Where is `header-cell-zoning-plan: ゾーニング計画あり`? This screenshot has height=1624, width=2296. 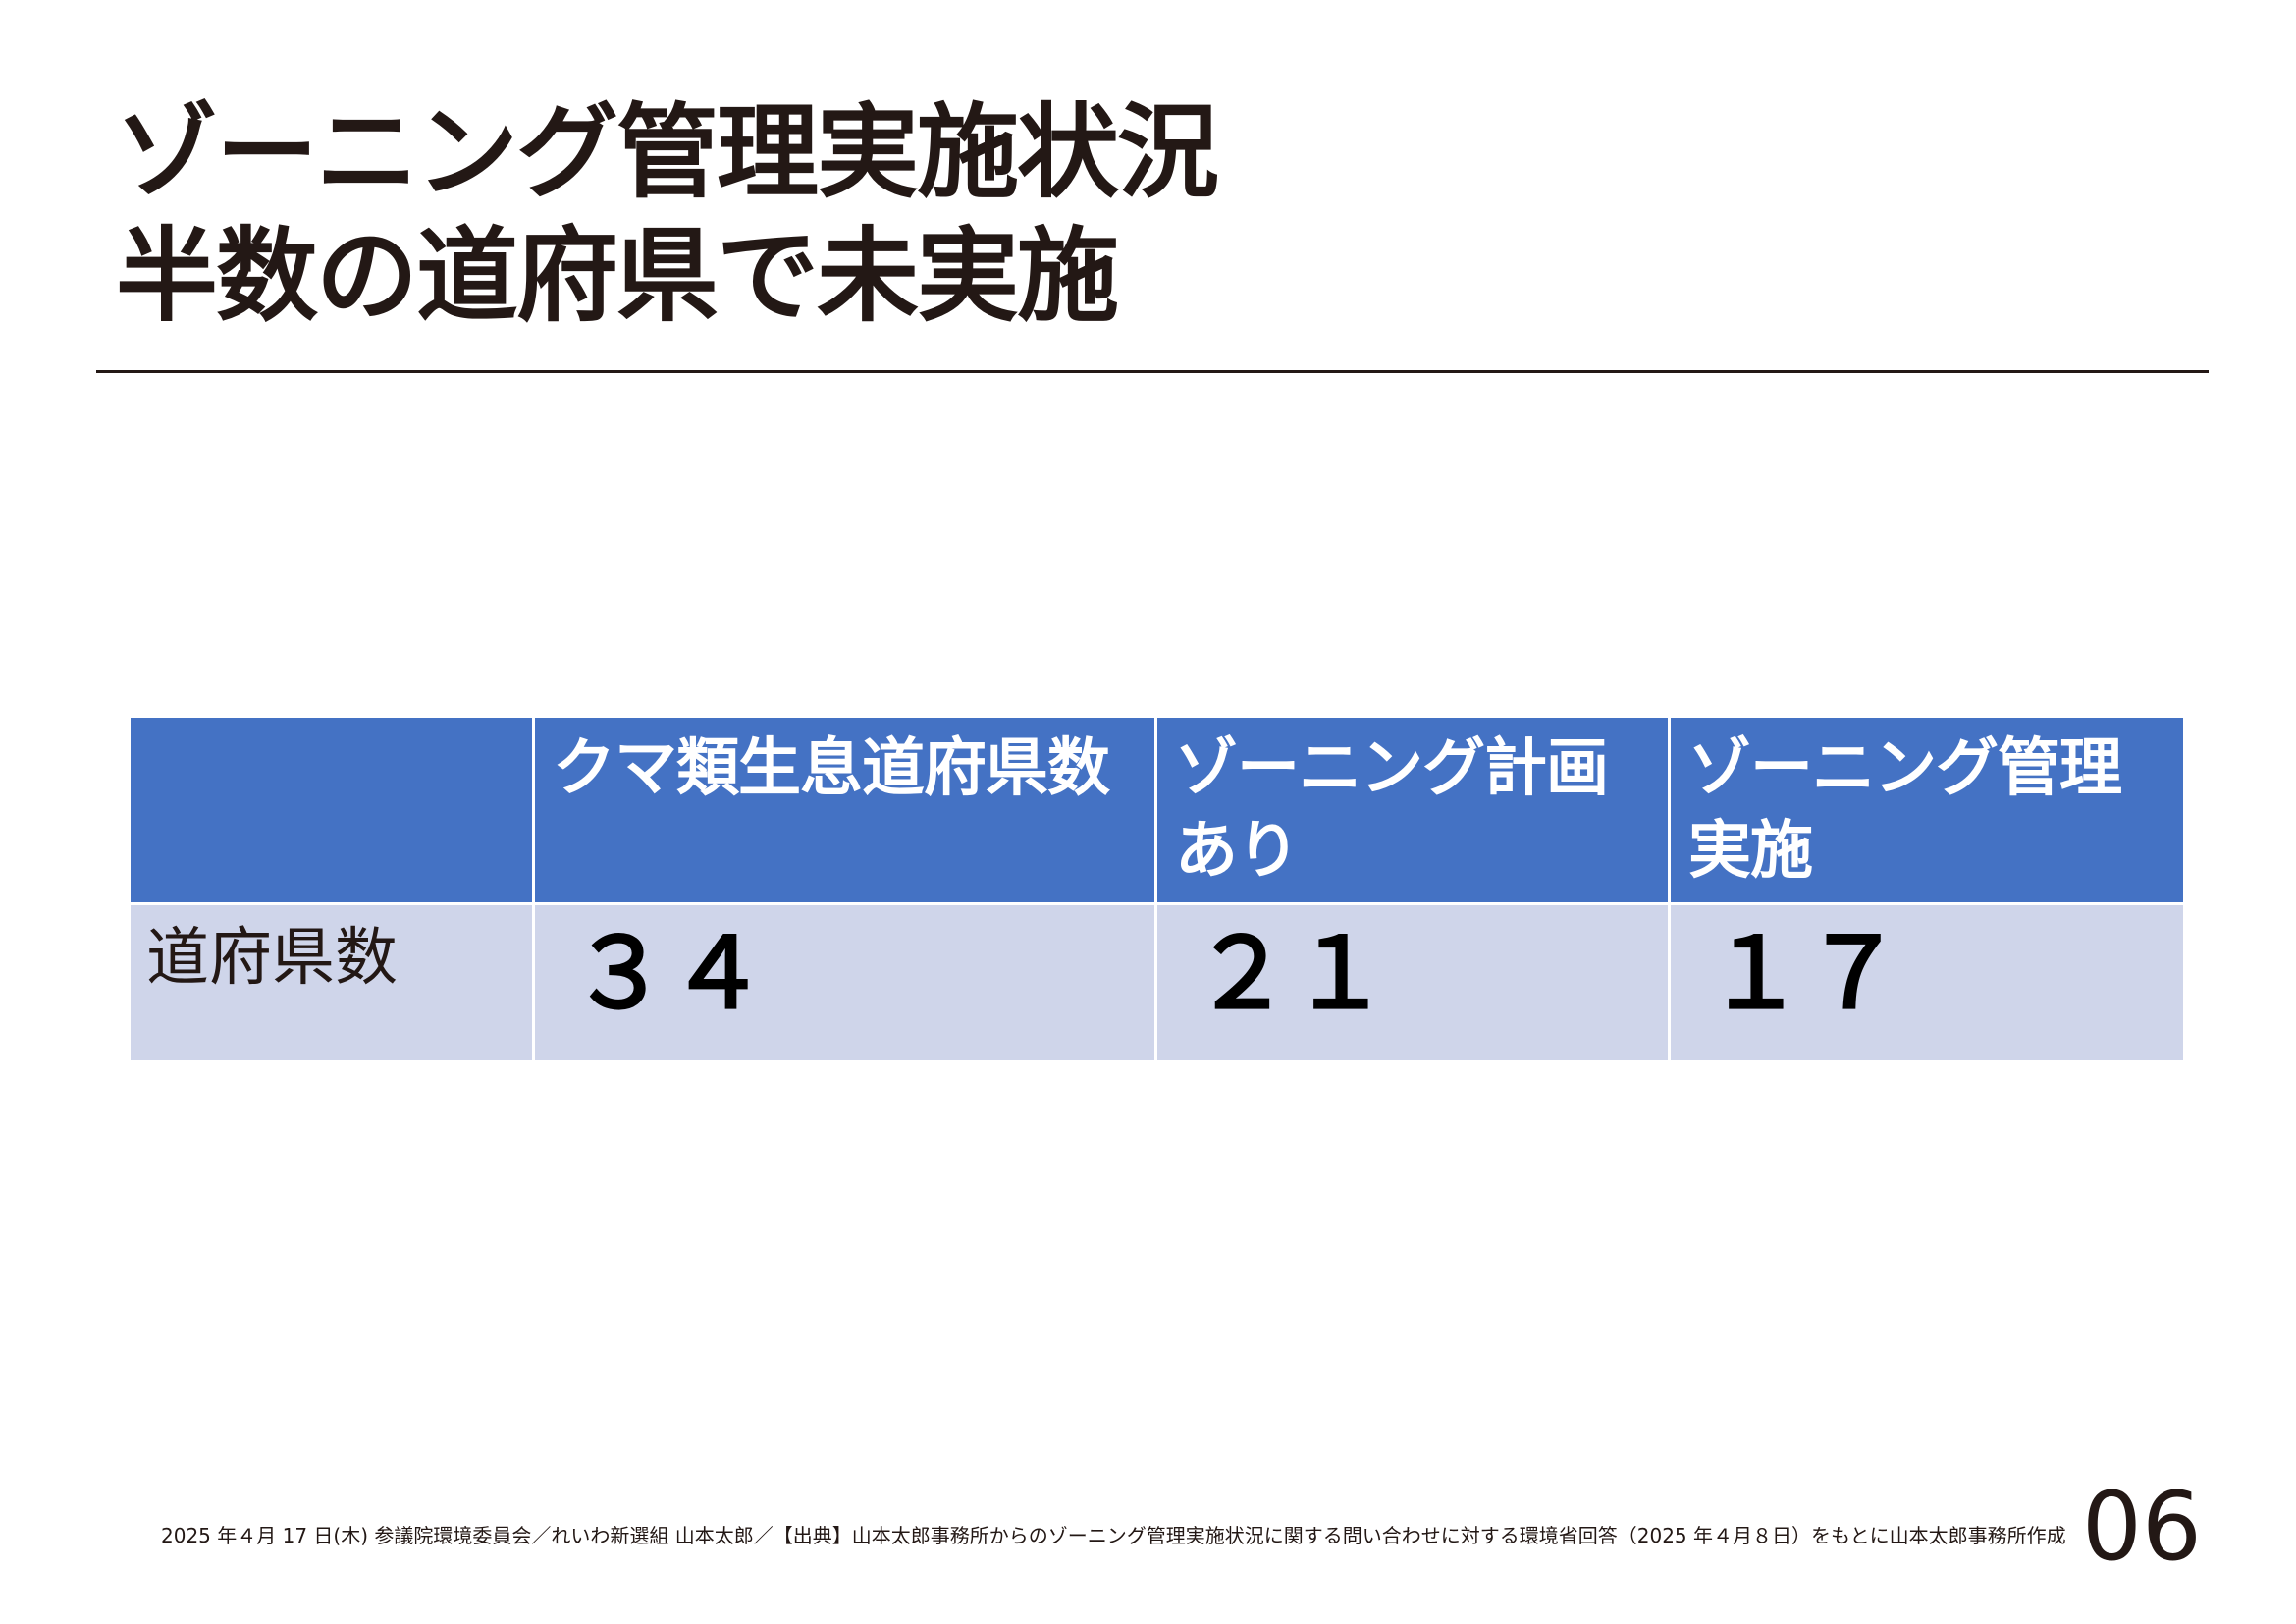
header-cell-zoning-plan: ゾーニング計画あり is located at coordinates (1412, 810).